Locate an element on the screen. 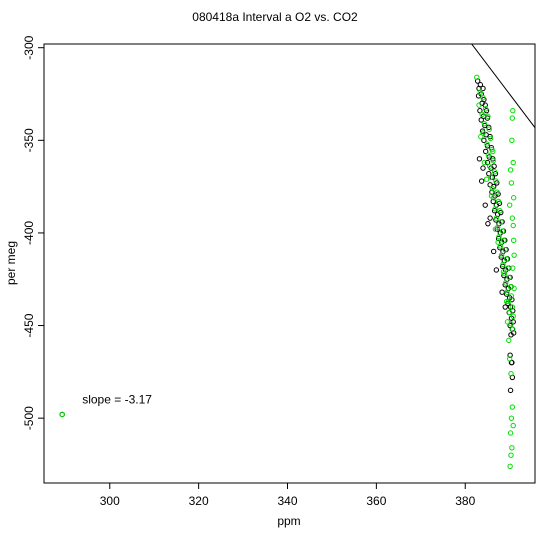  y-tick-label: -400 is located at coordinates (29, 233).